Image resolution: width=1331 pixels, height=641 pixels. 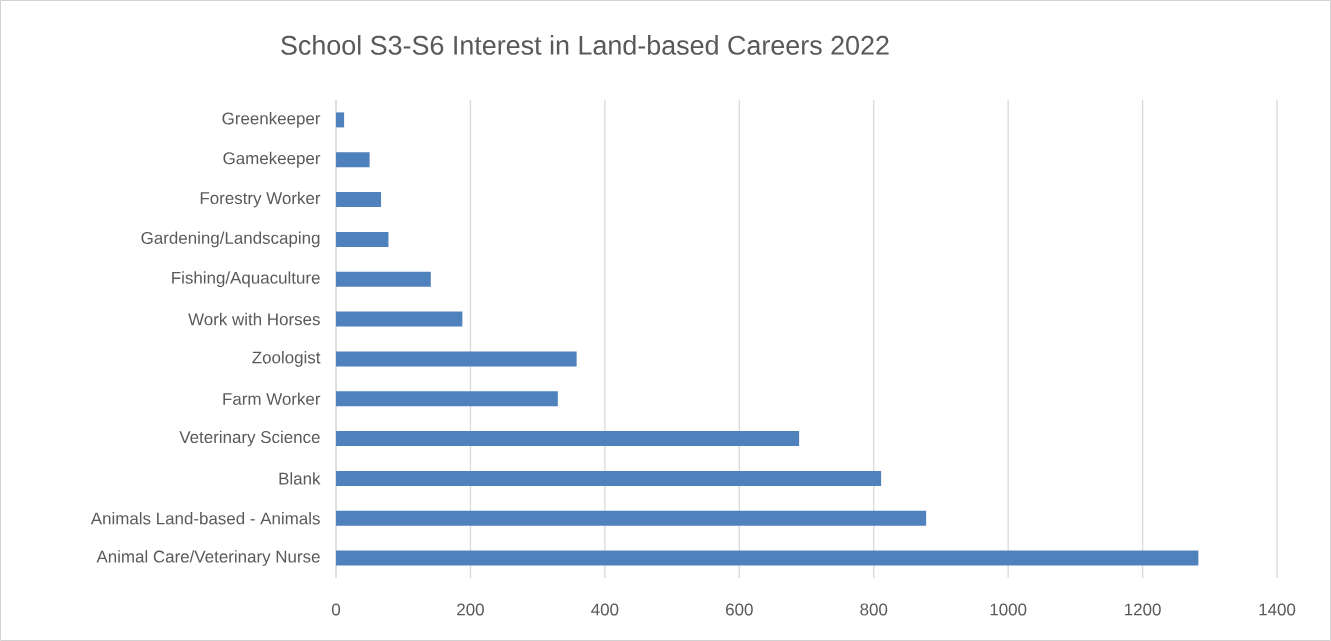 I want to click on x-tick-label: 200, so click(x=470, y=609).